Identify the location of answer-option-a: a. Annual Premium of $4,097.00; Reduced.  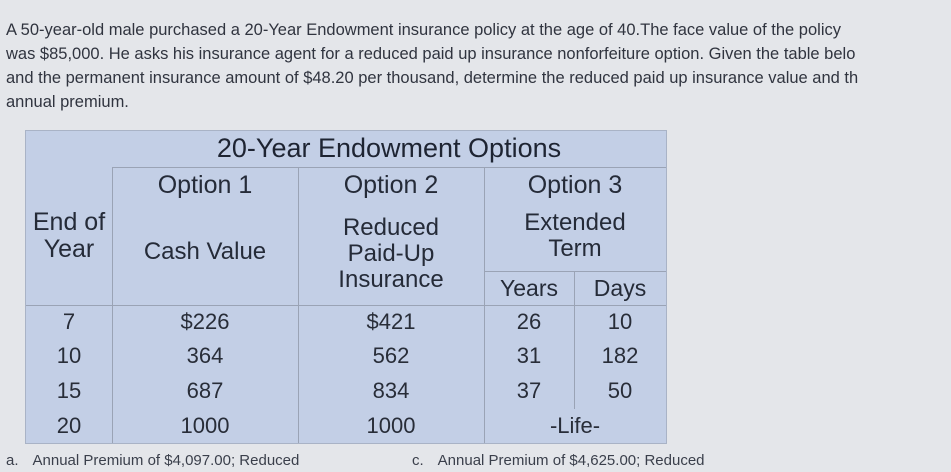
(152, 460).